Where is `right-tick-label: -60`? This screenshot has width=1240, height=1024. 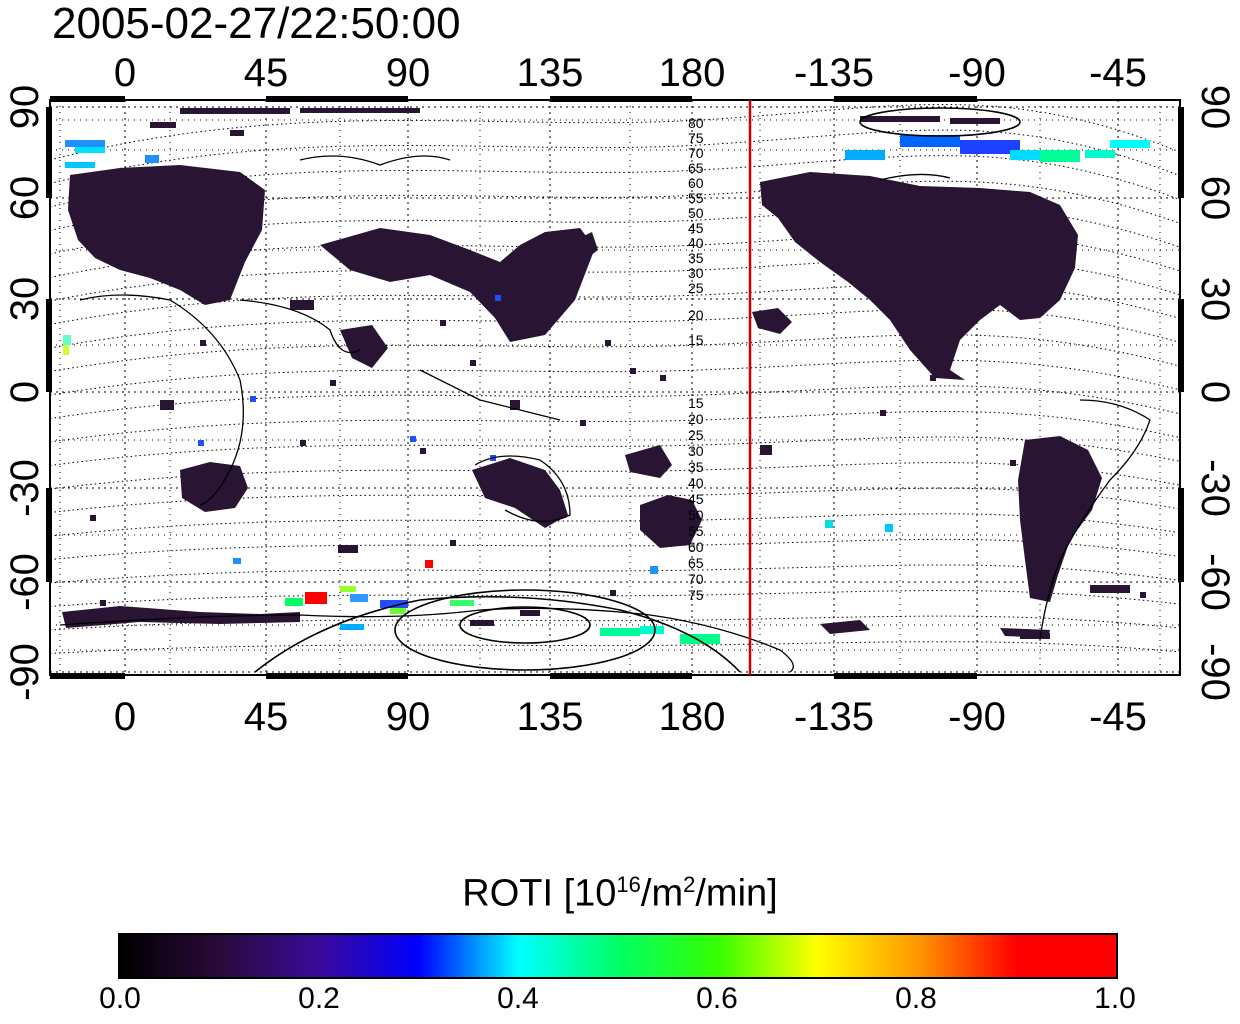 right-tick-label: -60 is located at coordinates (1215, 582).